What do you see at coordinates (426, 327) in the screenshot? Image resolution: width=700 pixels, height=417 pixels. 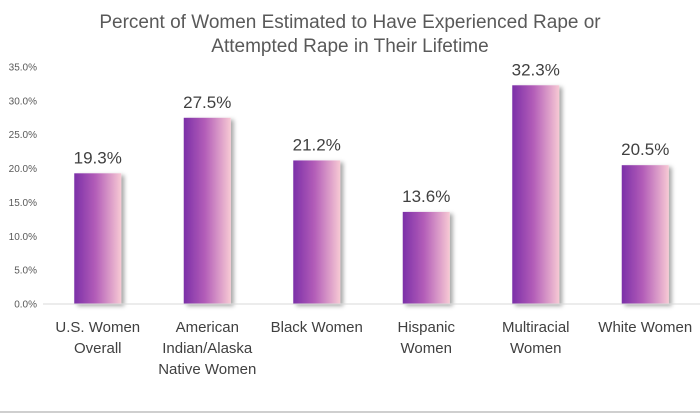 I see `category-label: Hispanic` at bounding box center [426, 327].